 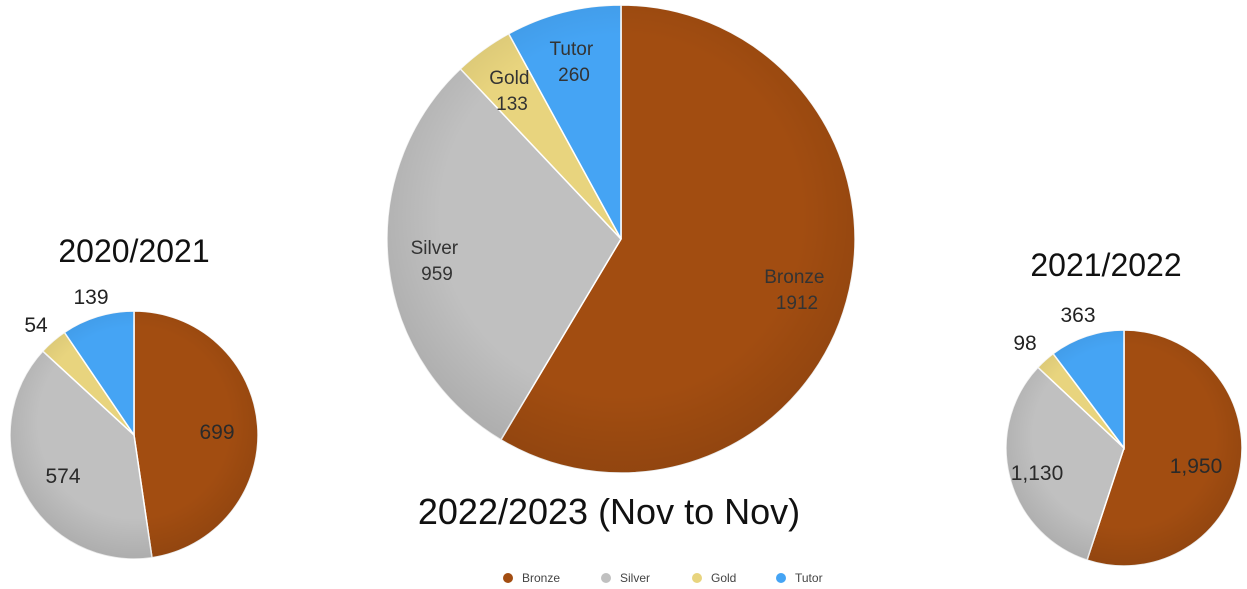 I want to click on slice-label-bronze-2021-2022: 1,950, so click(x=1196, y=466).